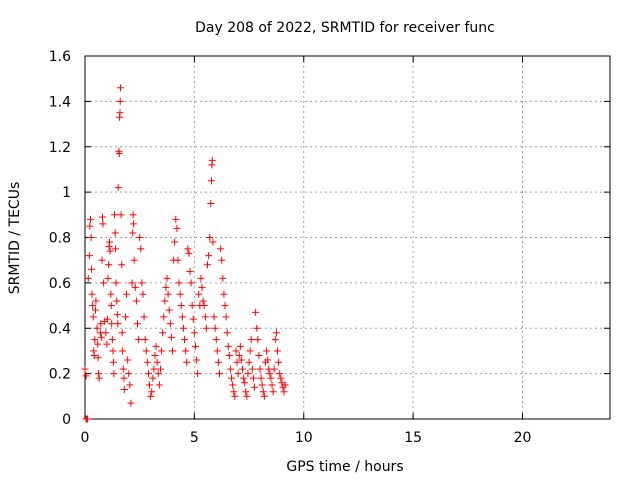 This screenshot has width=640, height=480. Describe the element at coordinates (60, 148) in the screenshot. I see `y-tick-label: 1.2` at that location.